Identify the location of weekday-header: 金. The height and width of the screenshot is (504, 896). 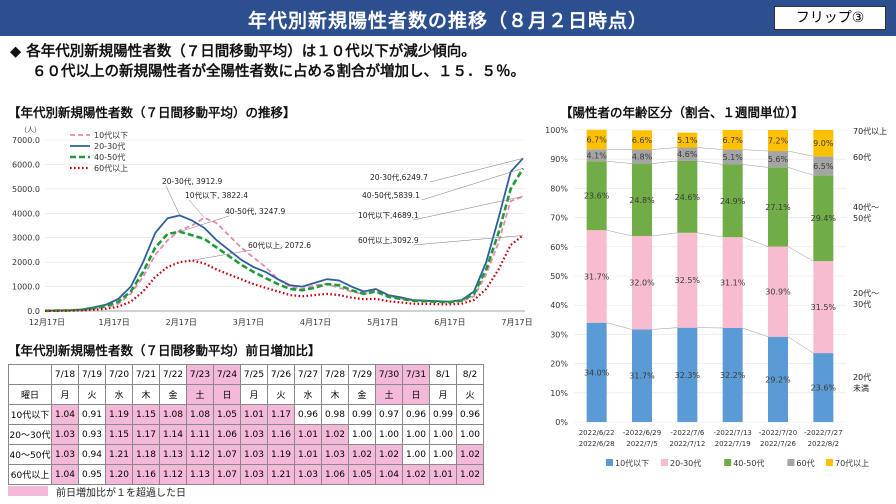
(362, 394).